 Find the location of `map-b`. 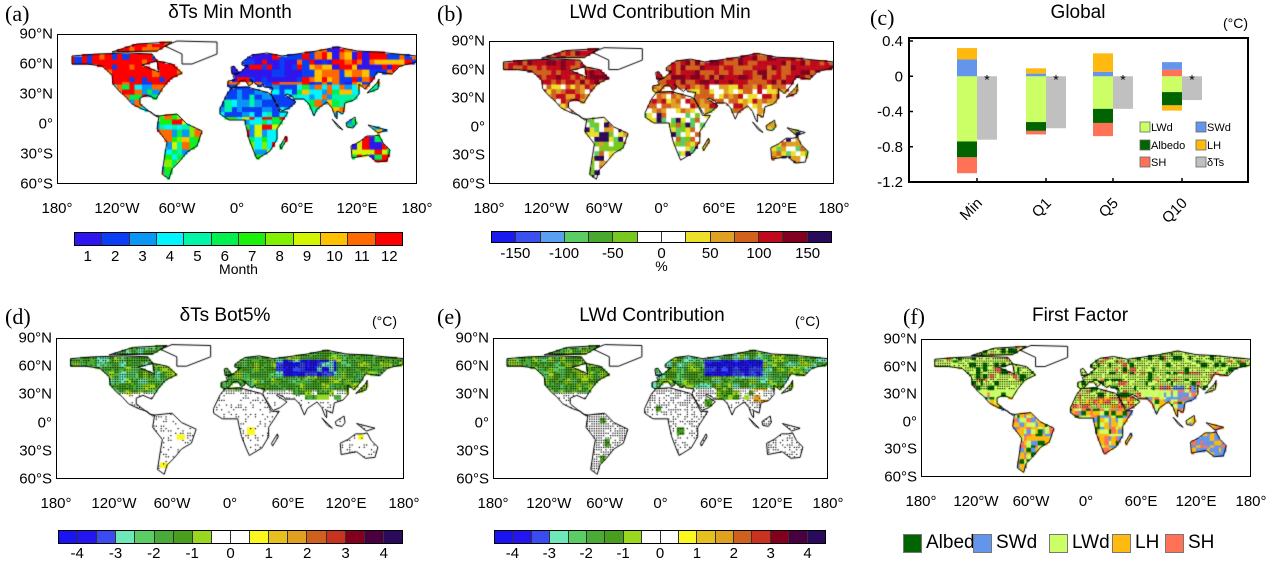

map-b is located at coordinates (661, 112).